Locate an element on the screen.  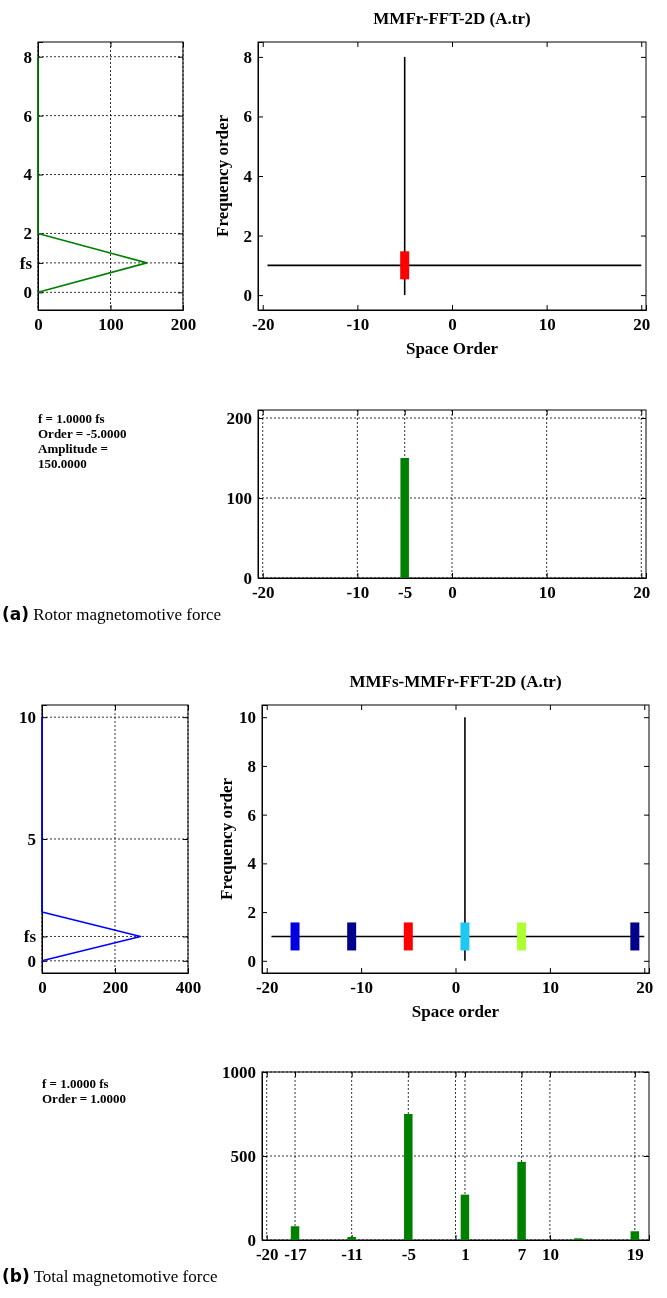
y-tick-label: 5 is located at coordinates (31, 839).